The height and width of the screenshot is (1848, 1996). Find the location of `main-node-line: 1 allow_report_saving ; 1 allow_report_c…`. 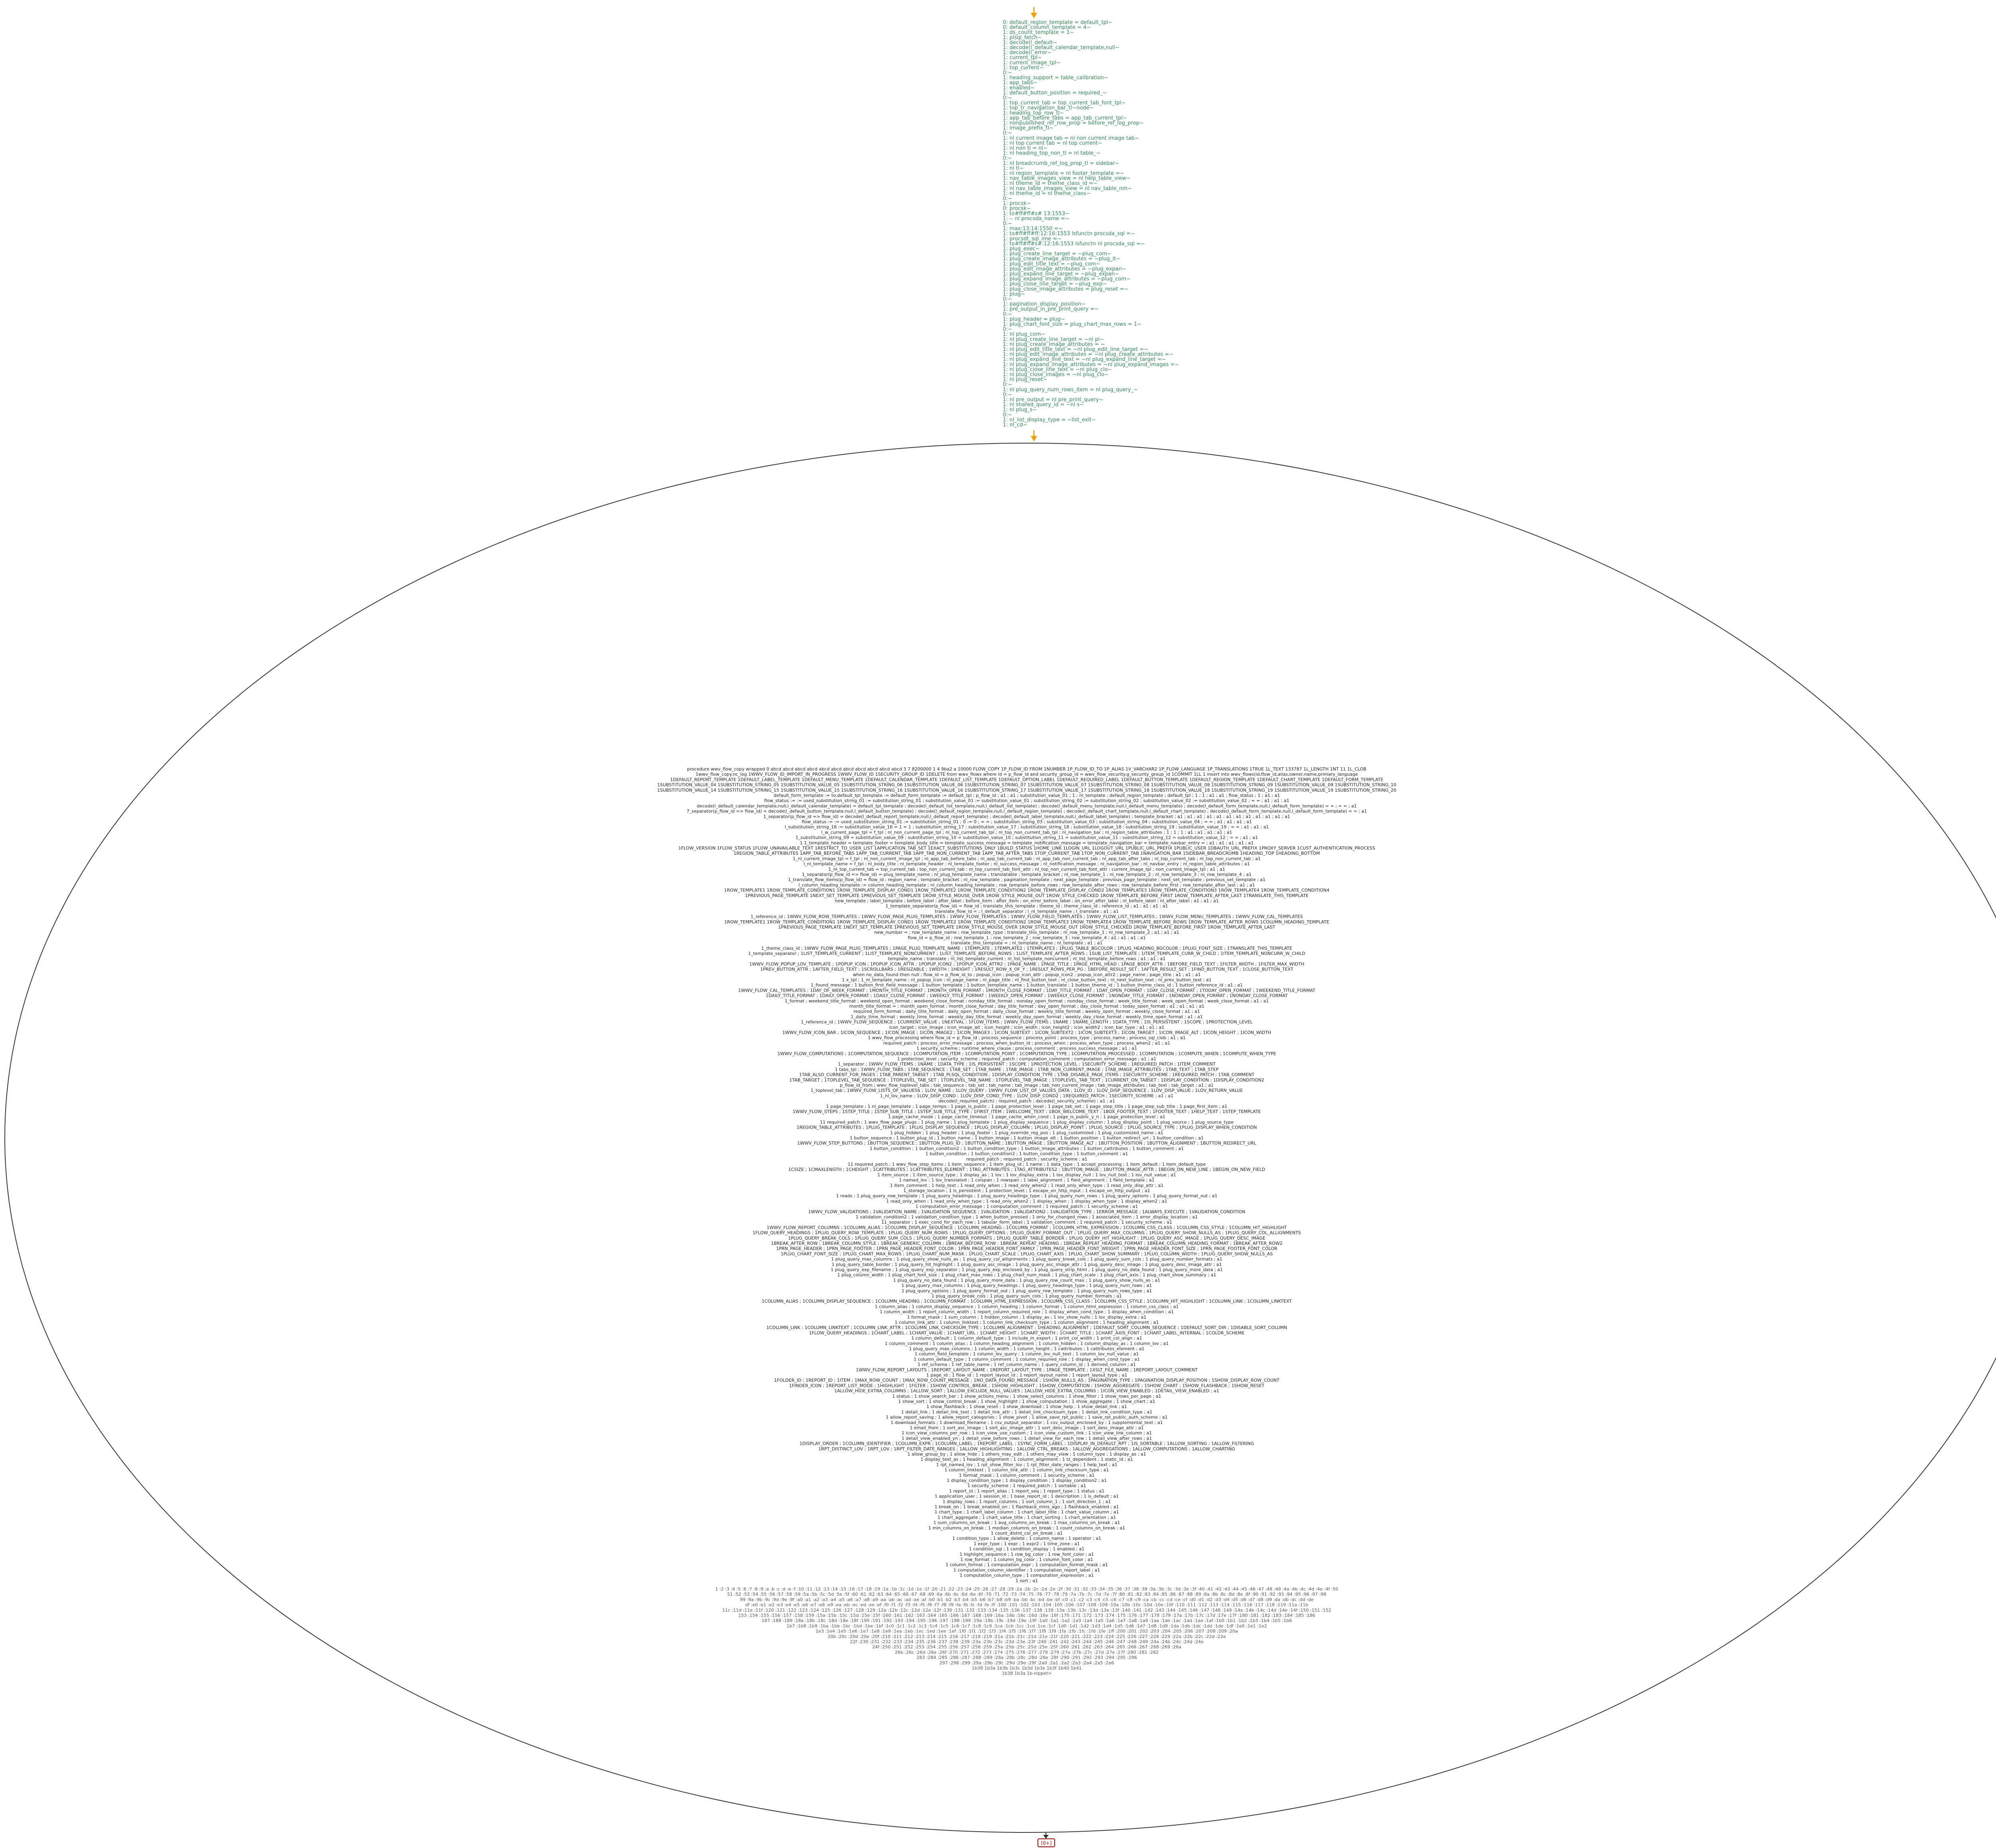

main-node-line: 1 allow_report_saving ; 1 allow_report_c… is located at coordinates (1027, 1417).